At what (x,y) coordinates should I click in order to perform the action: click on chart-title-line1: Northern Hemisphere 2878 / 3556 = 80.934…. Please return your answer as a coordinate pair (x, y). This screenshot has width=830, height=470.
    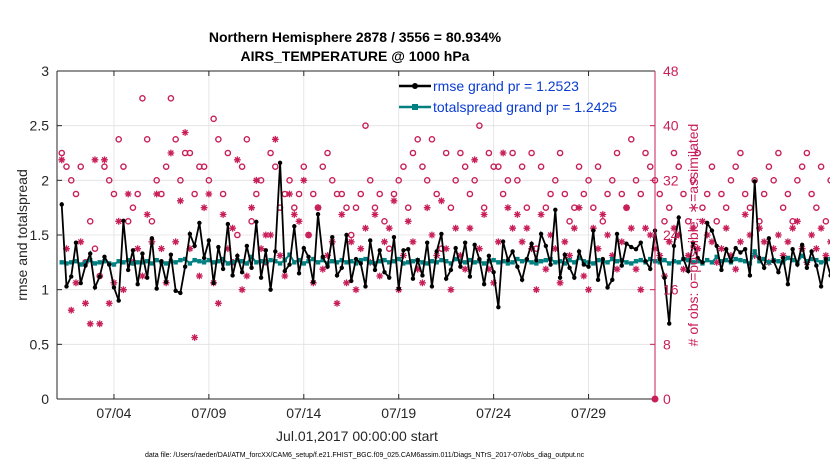
    Looking at the image, I should click on (355, 37).